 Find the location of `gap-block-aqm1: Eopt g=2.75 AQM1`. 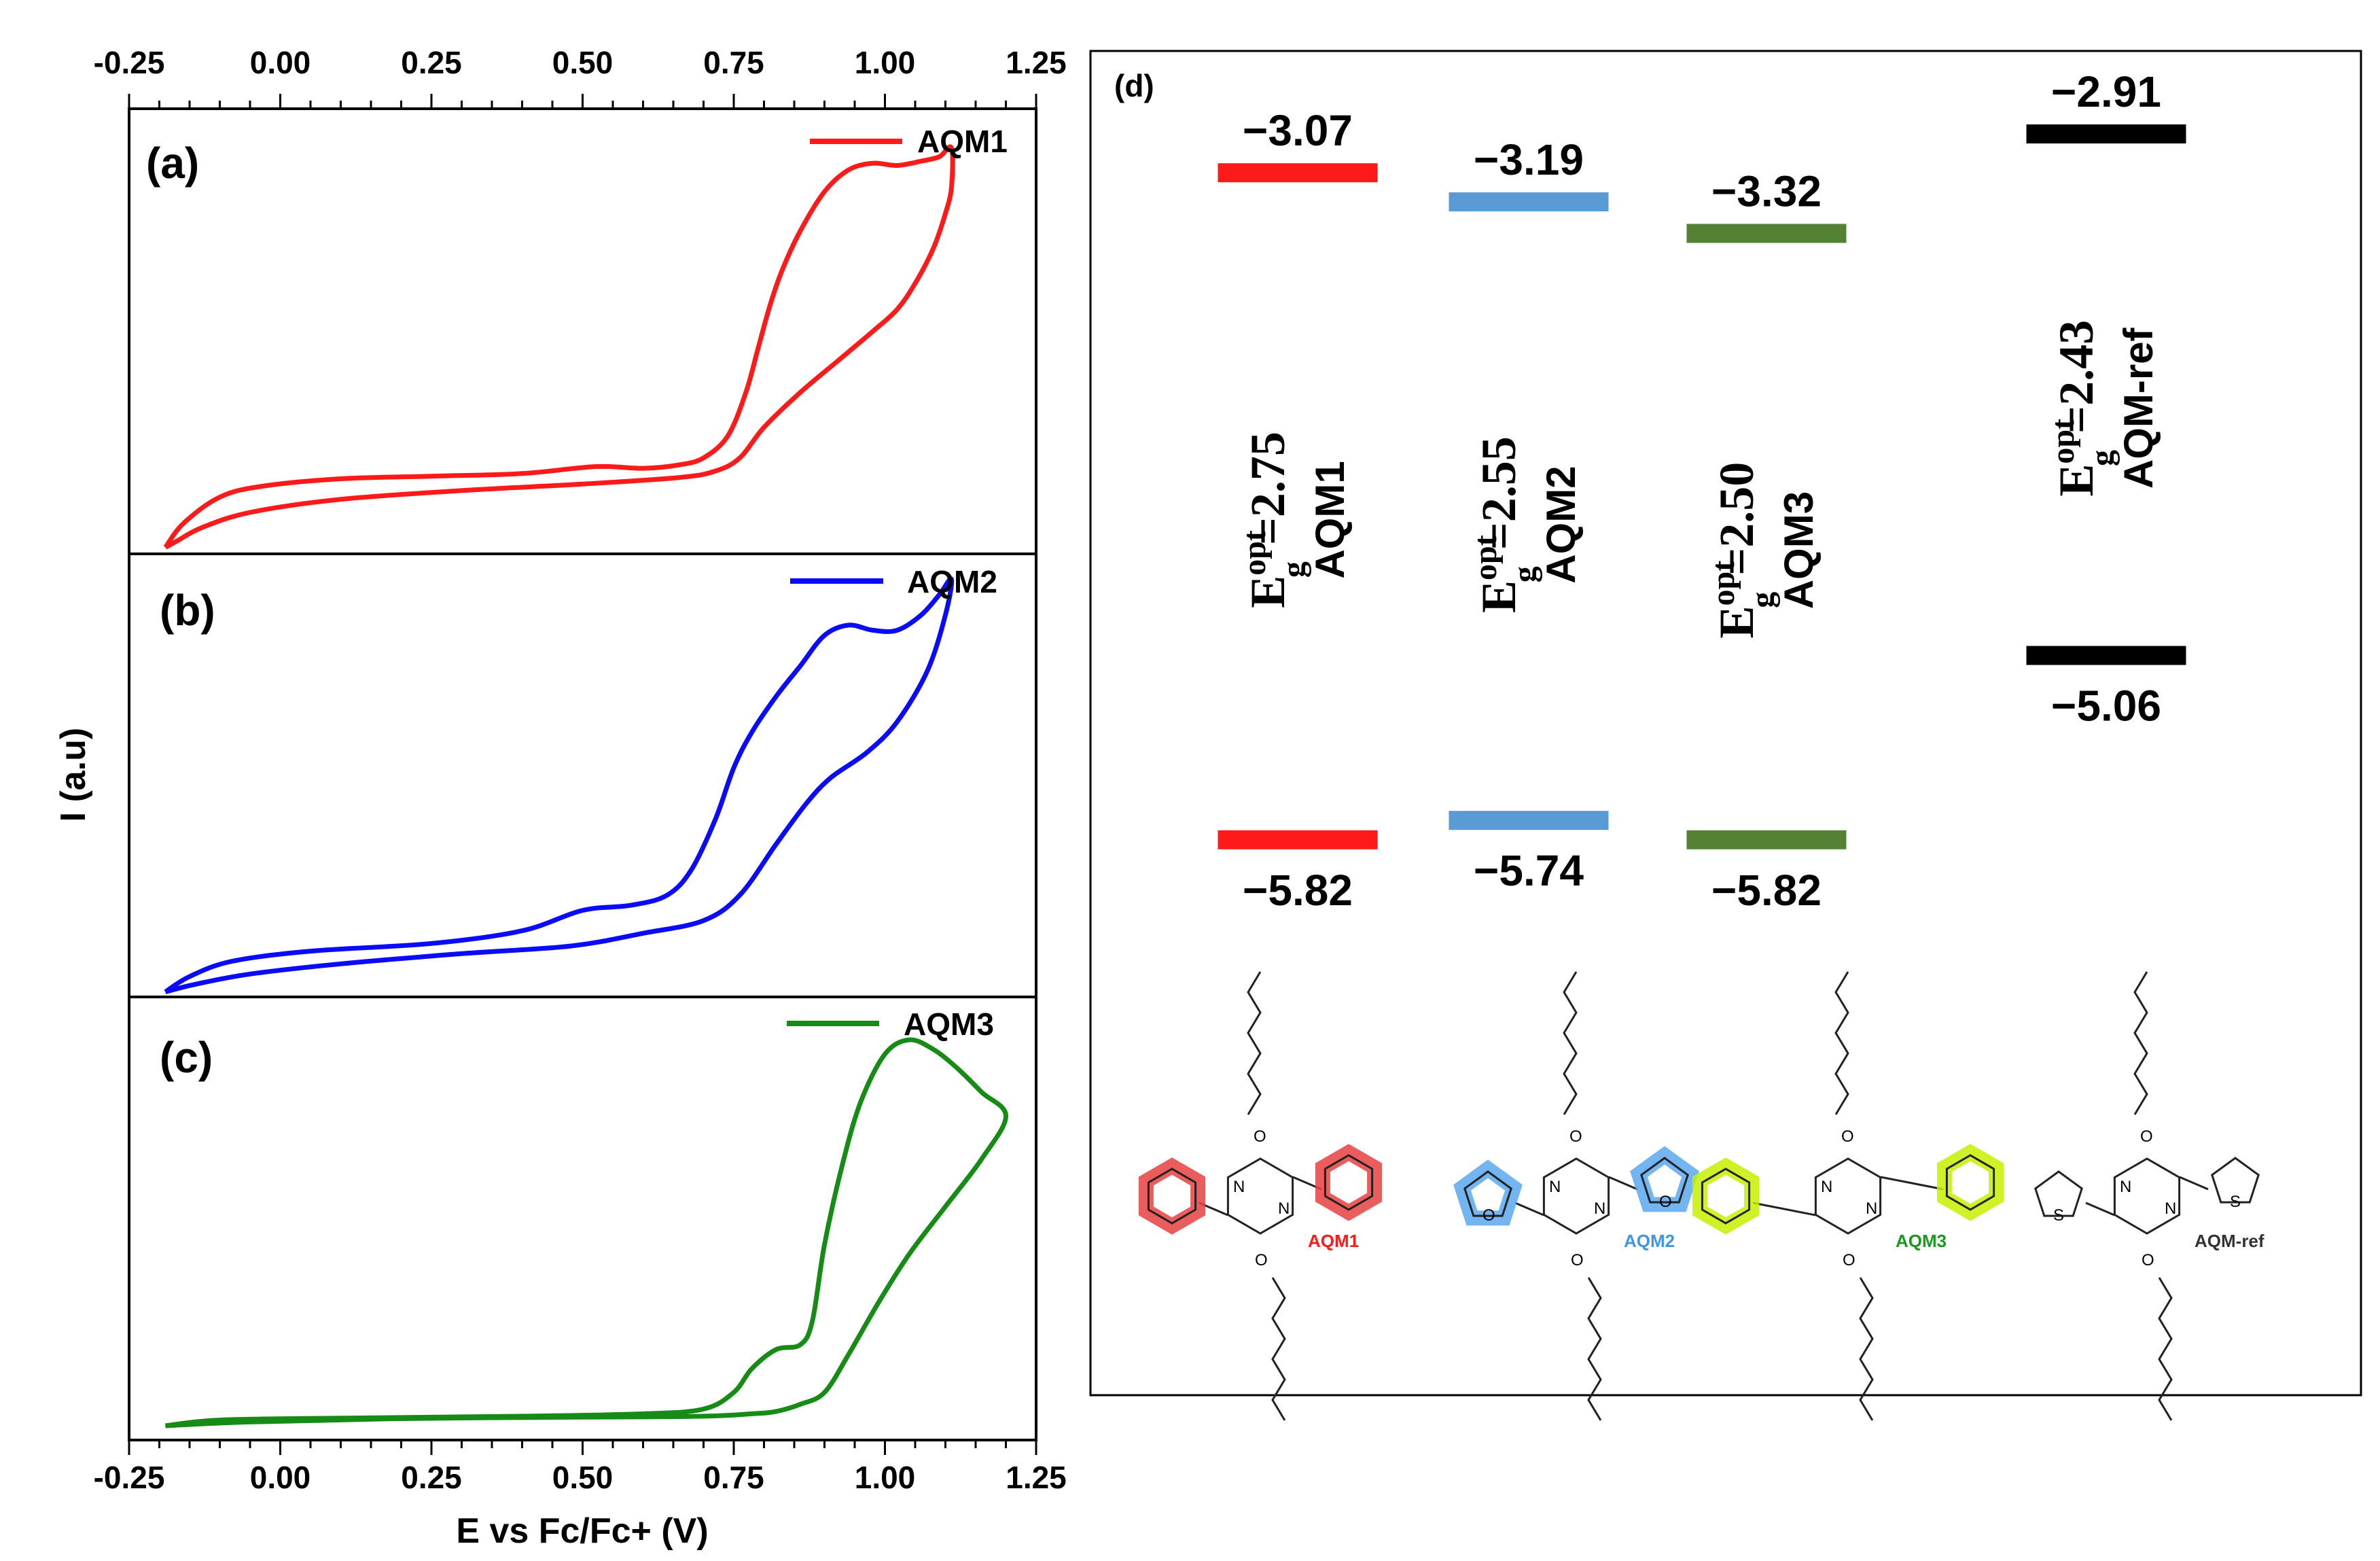

gap-block-aqm1: Eopt g=2.75 AQM1 is located at coordinates (1295, 520).